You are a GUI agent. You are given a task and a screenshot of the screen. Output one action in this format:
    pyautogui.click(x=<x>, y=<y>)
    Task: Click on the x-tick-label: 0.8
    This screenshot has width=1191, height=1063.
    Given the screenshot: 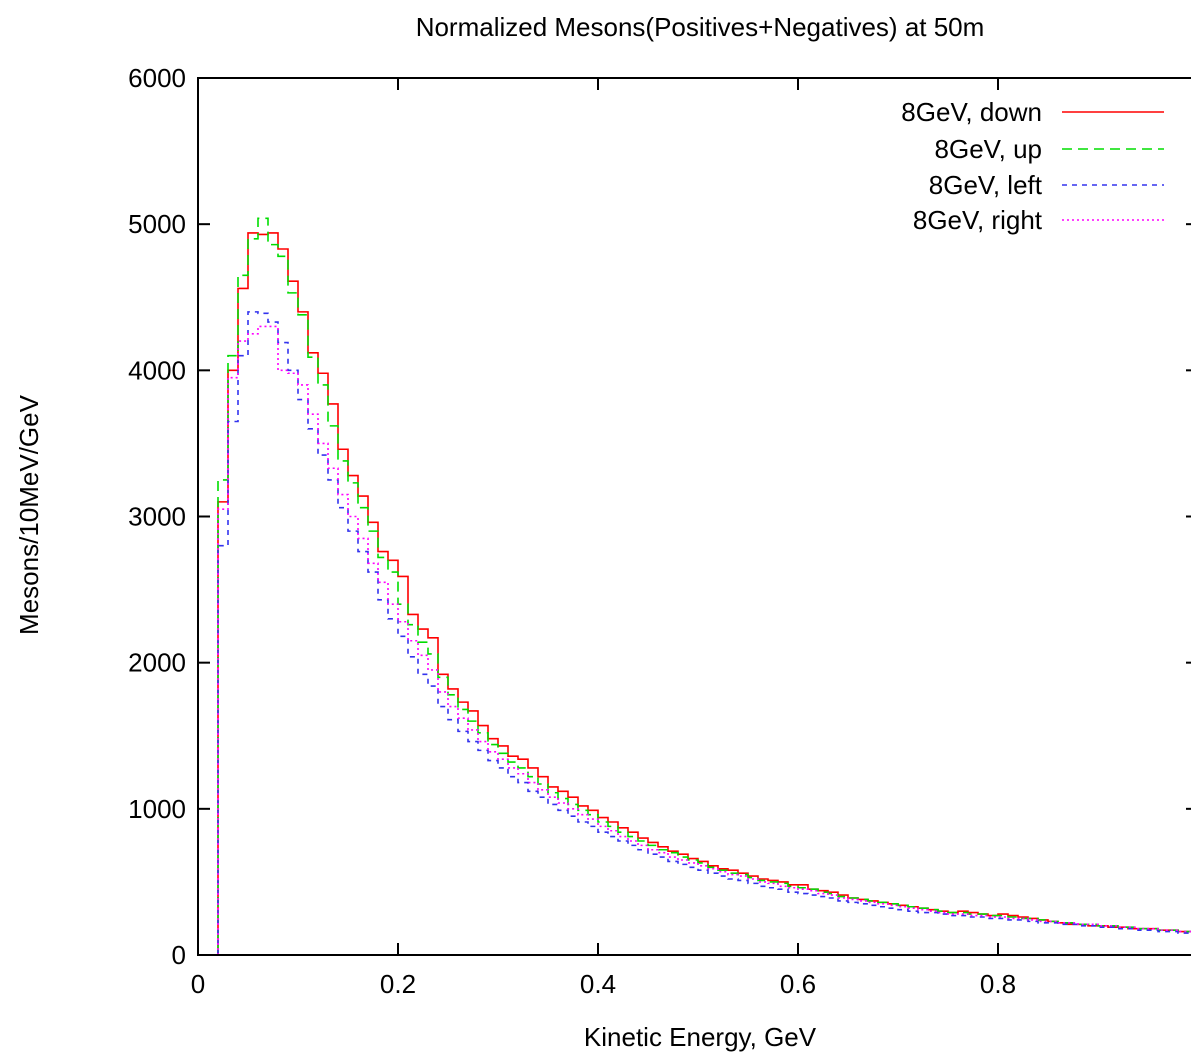 What is the action you would take?
    pyautogui.click(x=998, y=984)
    